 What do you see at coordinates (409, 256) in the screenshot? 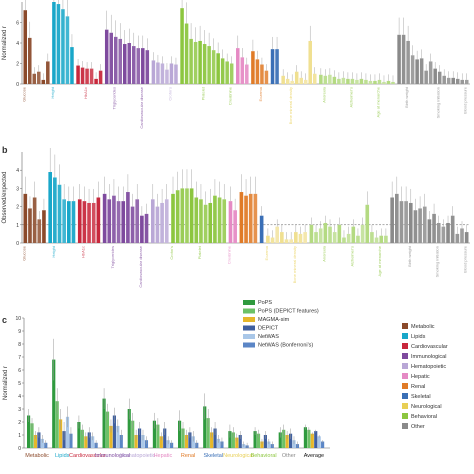
I see `x-tick-label: Birth weight` at bounding box center [409, 256].